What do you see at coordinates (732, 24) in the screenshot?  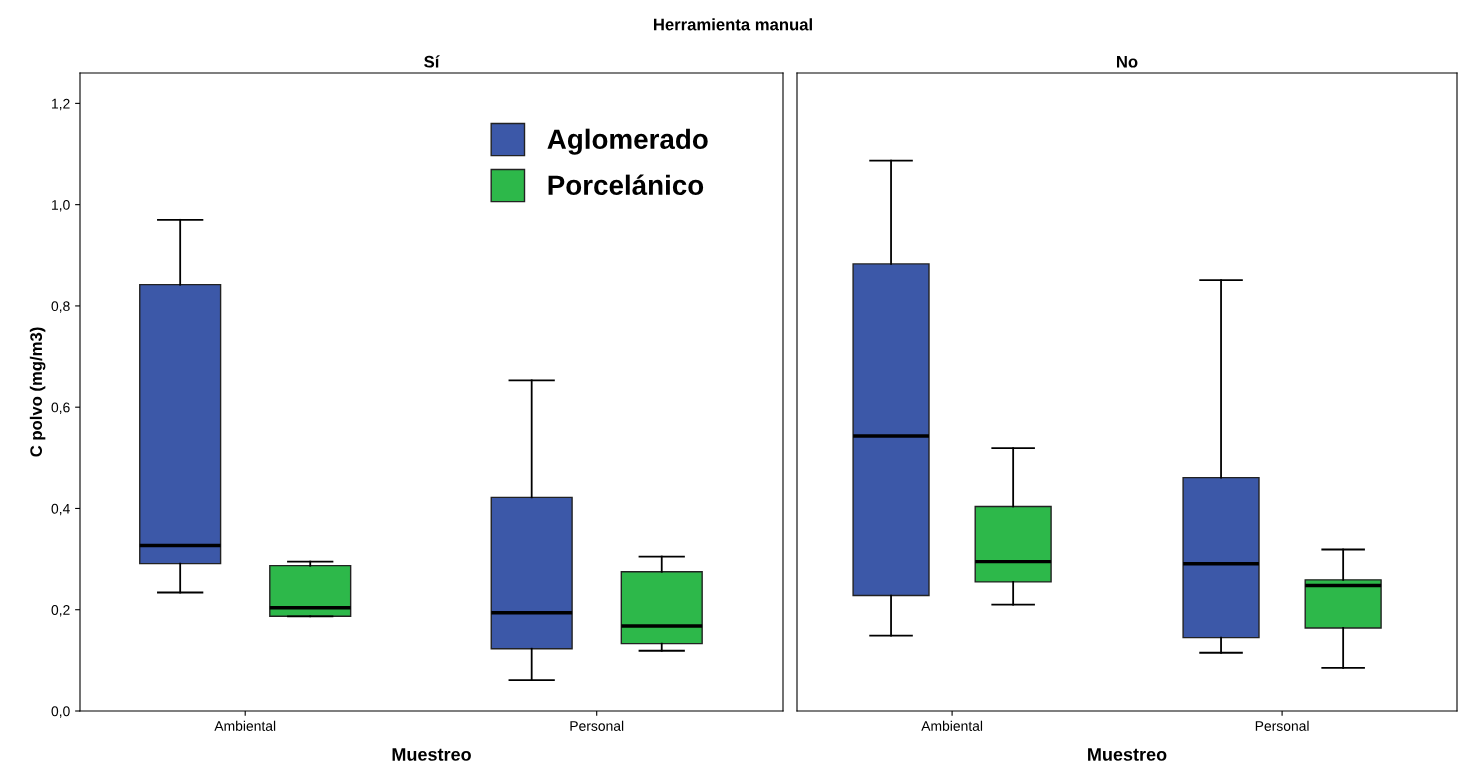 I see `text: Herramienta manual` at bounding box center [732, 24].